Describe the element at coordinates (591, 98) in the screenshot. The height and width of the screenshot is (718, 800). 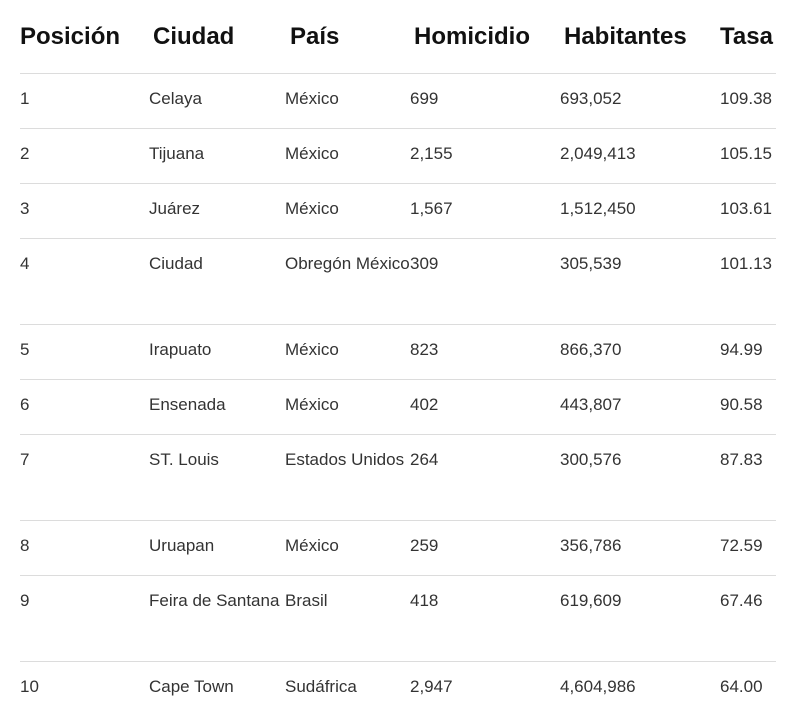
I see `cell-text: 693,052` at that location.